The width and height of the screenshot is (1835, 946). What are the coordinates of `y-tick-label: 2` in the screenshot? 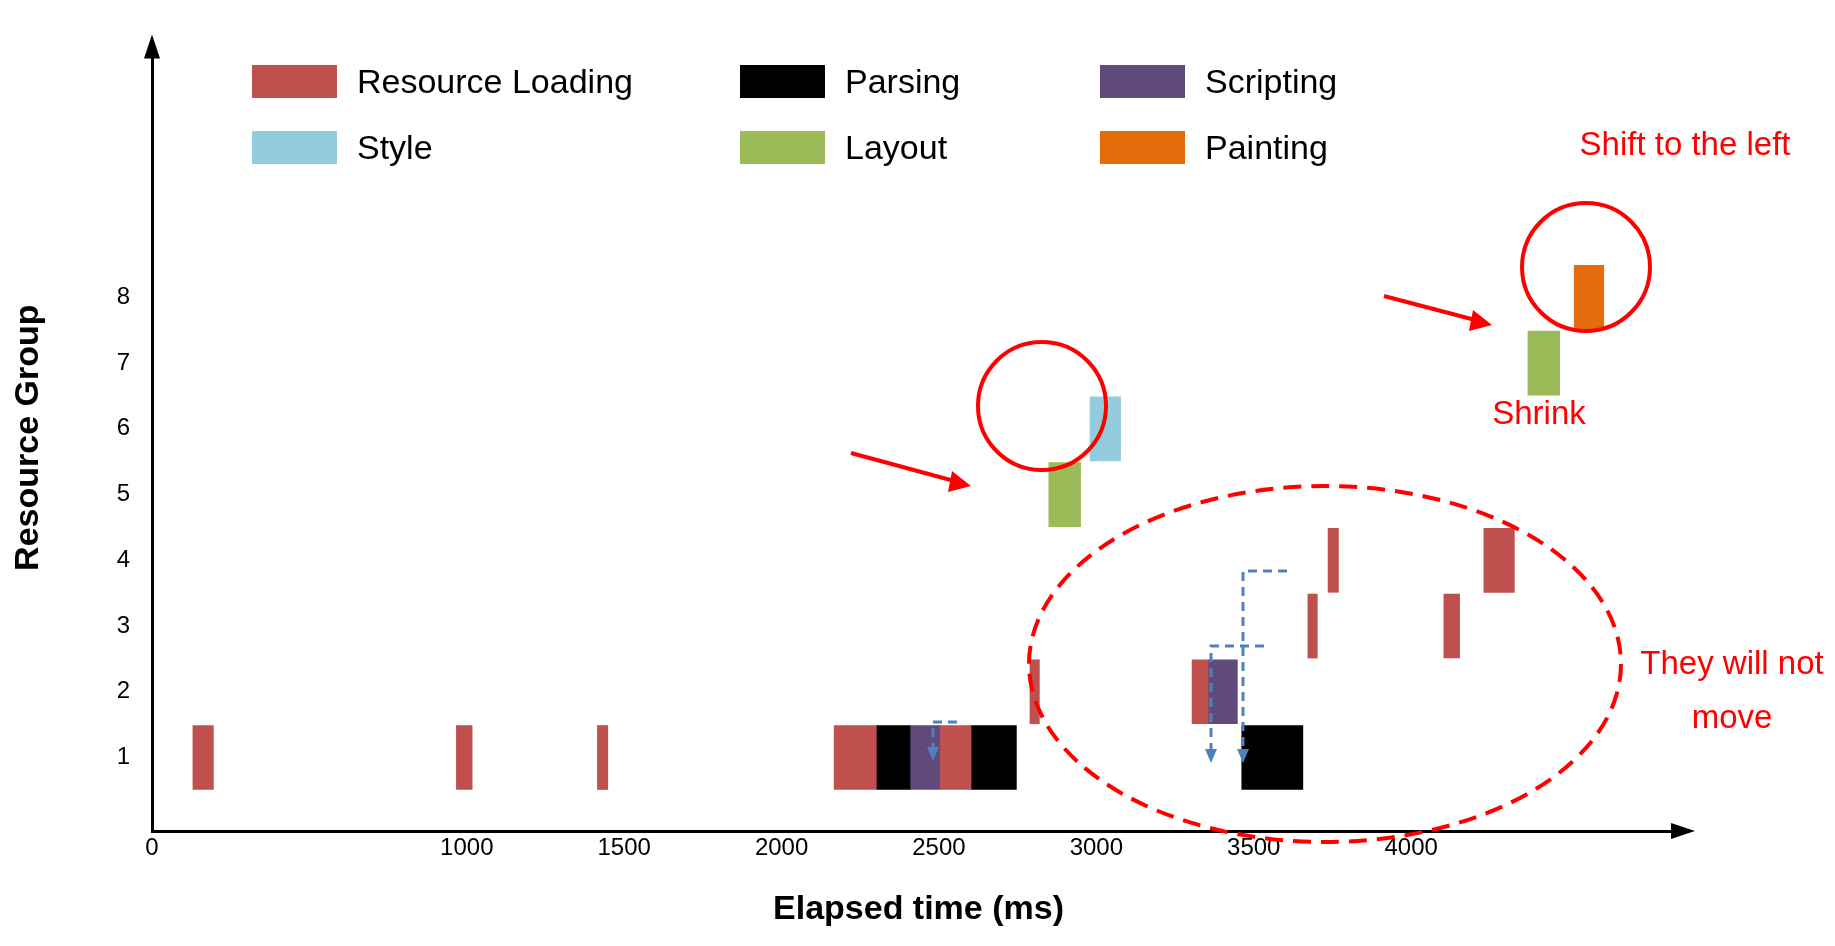 It's located at (123, 690).